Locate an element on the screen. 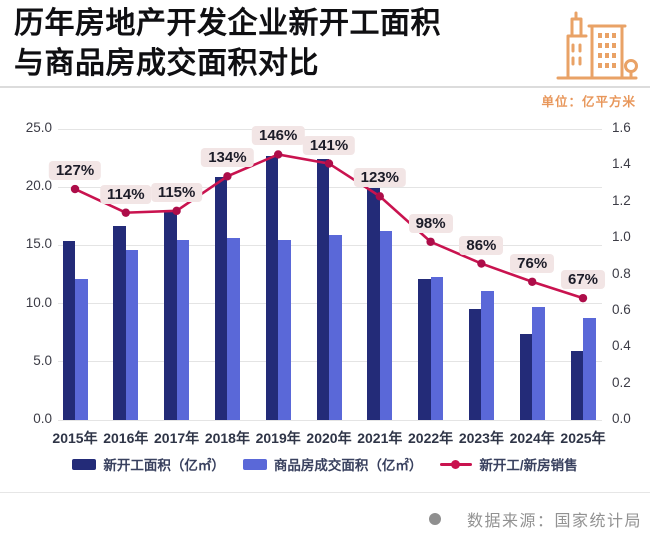  ratio-value-badge: 76% is located at coordinates (532, 263).